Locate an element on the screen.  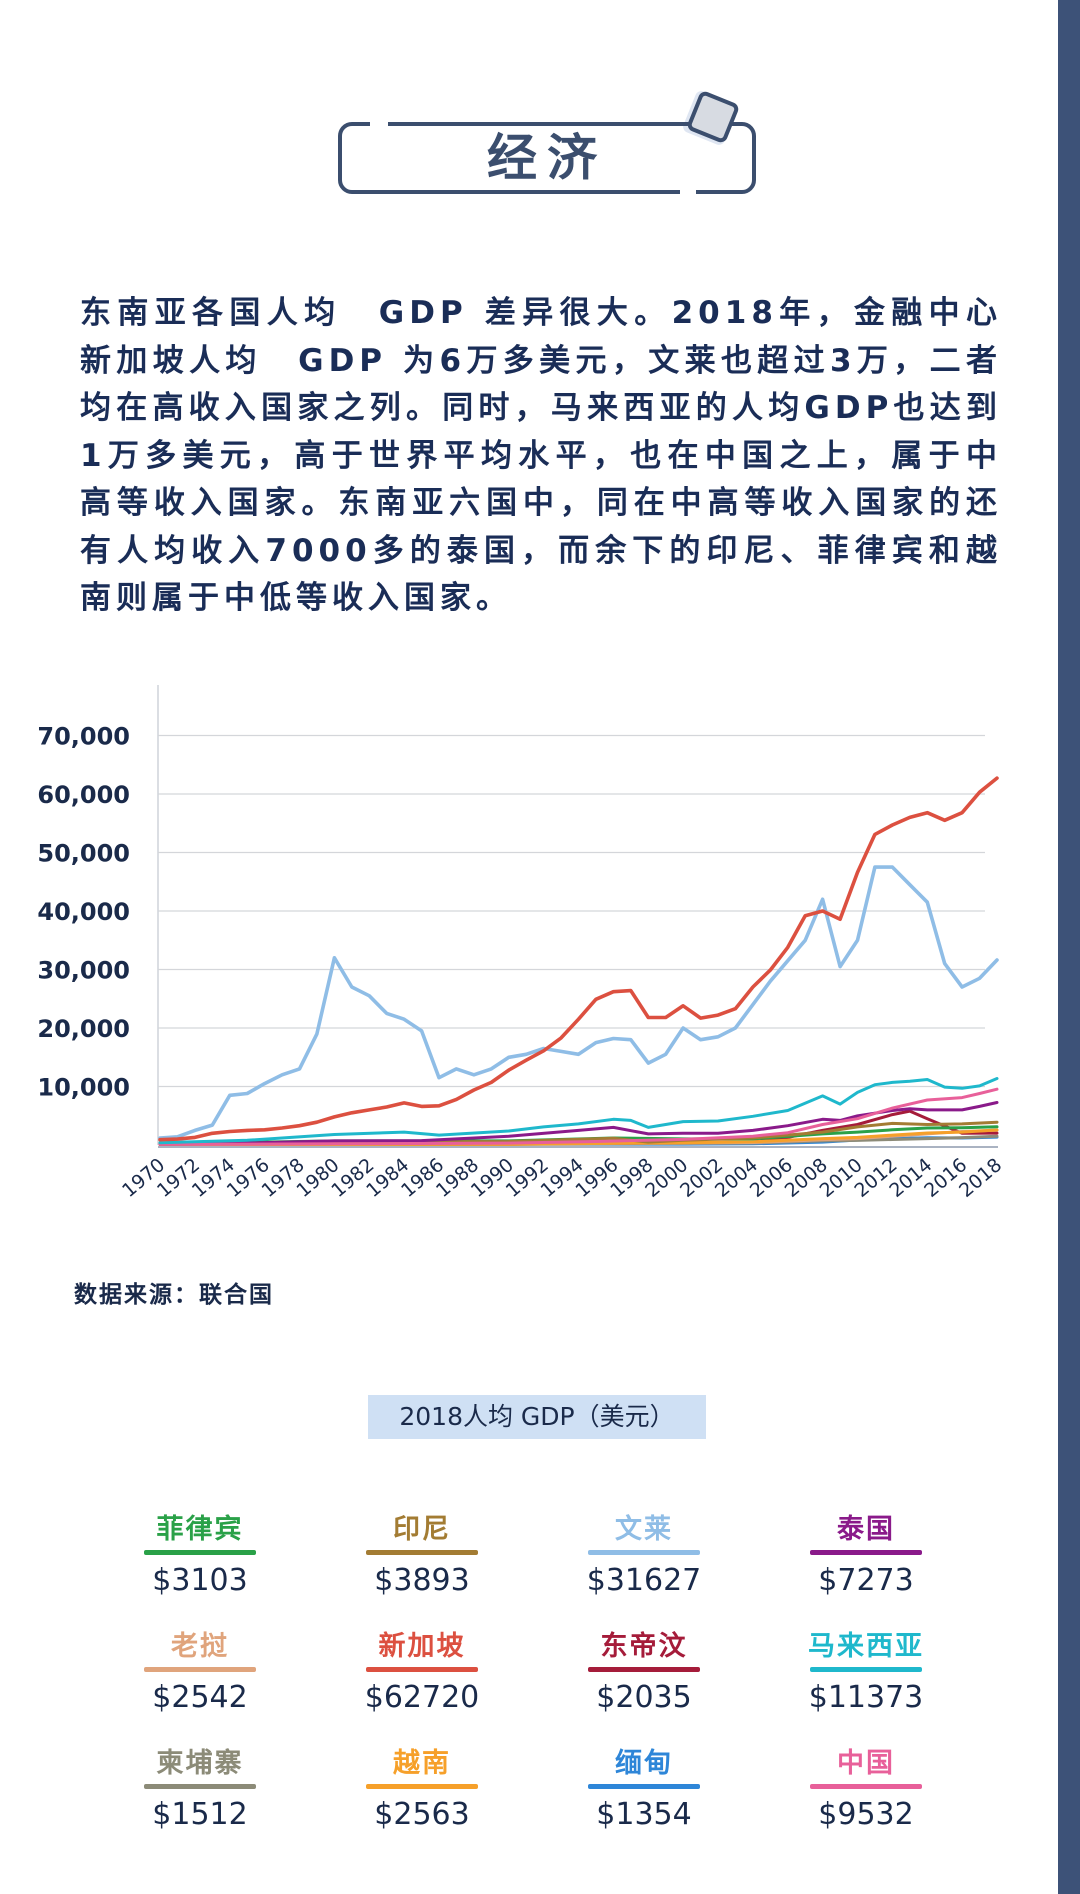
legend-country-name: 柬埔寨 is located at coordinates (200, 1763).